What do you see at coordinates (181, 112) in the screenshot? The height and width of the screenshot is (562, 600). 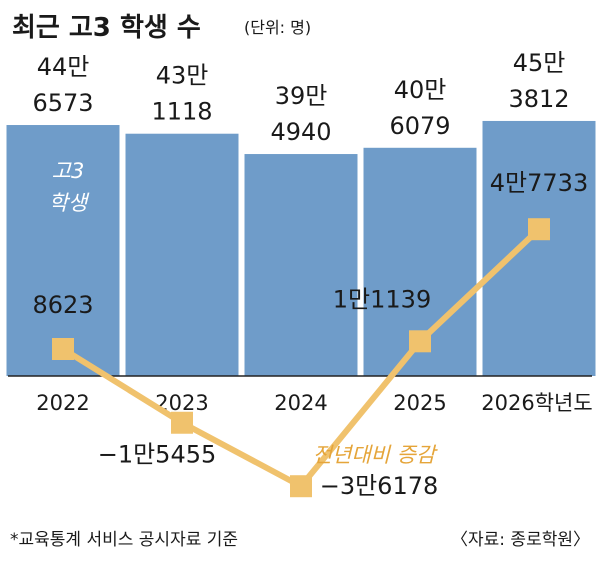 I see `bar-value-label-line2: 1118` at bounding box center [181, 112].